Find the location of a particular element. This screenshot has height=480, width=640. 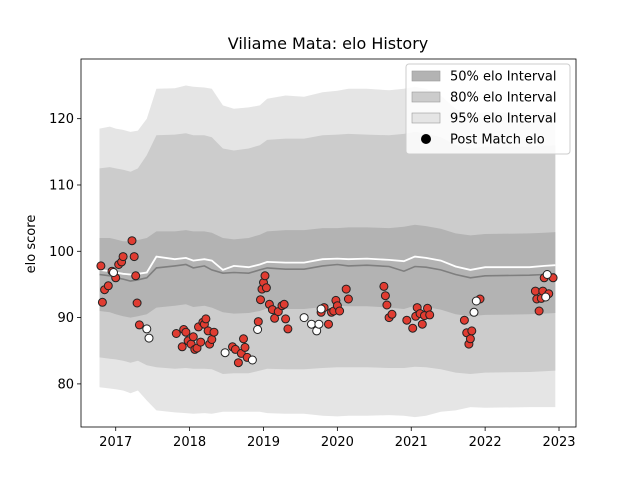

x-tick-label: 2023 is located at coordinates (558, 442).